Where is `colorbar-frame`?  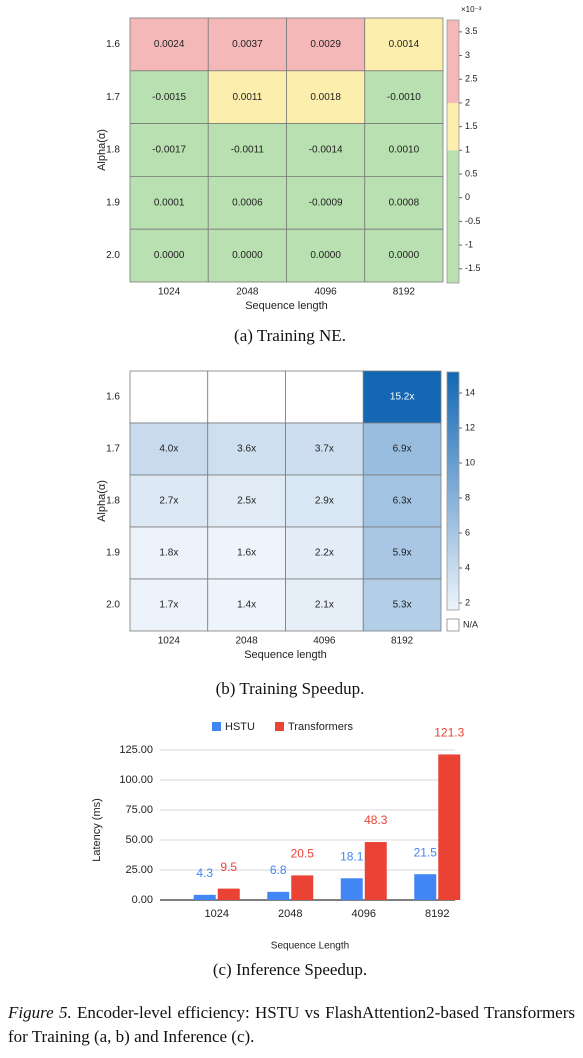
colorbar-frame is located at coordinates (453, 491).